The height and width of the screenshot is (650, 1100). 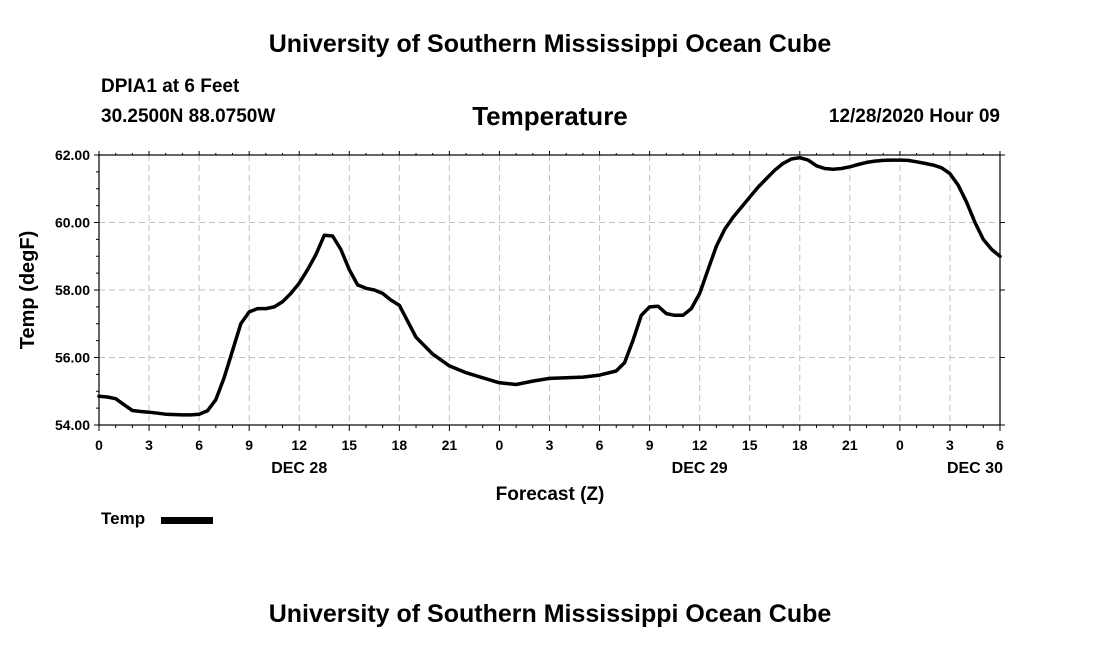 I want to click on y-tick-label: 54.00, so click(x=72, y=425).